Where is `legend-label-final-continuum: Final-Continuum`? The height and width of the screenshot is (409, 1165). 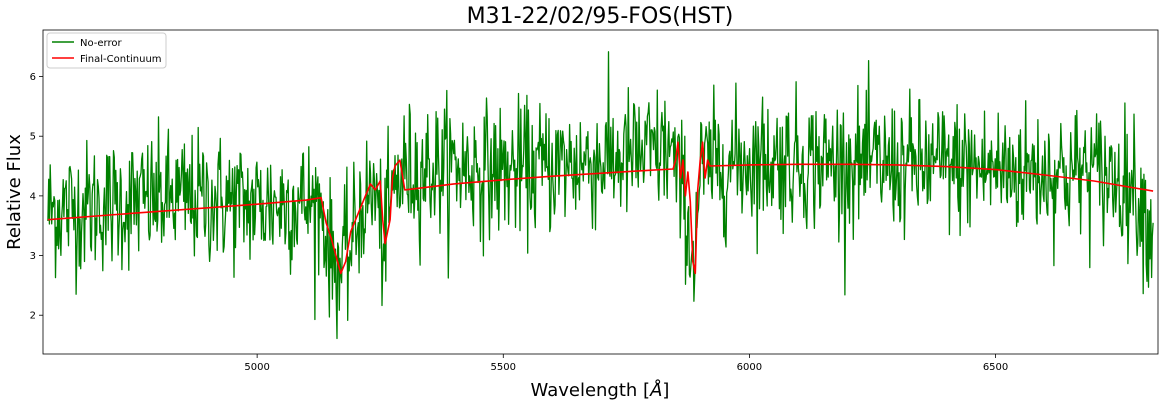 legend-label-final-continuum: Final-Continuum is located at coordinates (121, 59).